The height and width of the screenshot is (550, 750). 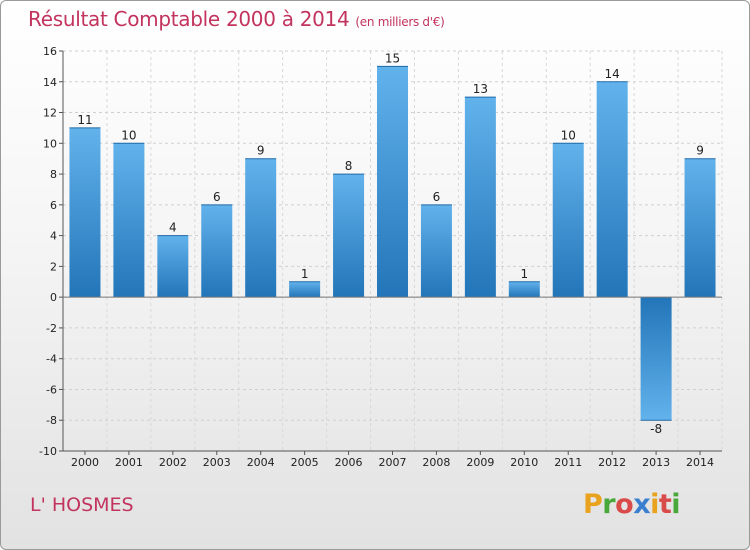 I want to click on bar-value-label: 11, so click(x=84, y=120).